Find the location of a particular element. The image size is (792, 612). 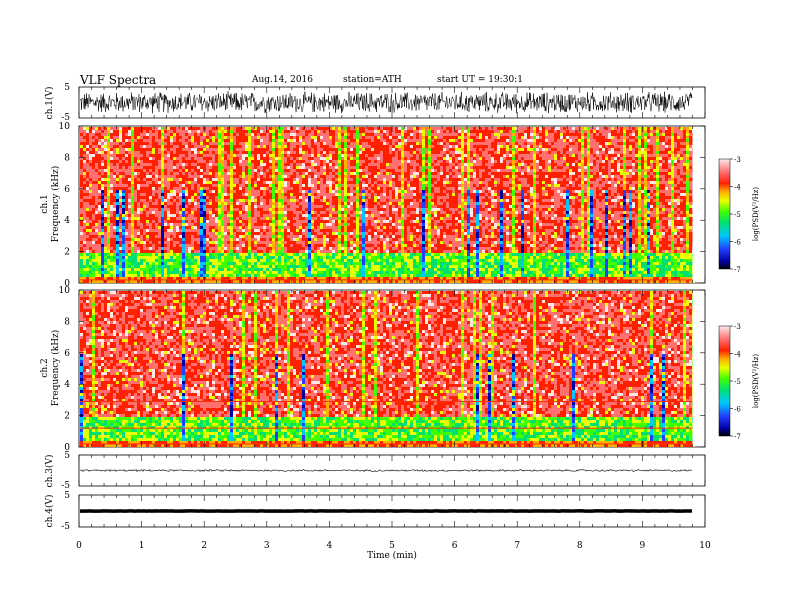

ch4-ytick-bottom: -5 is located at coordinates (65, 527).